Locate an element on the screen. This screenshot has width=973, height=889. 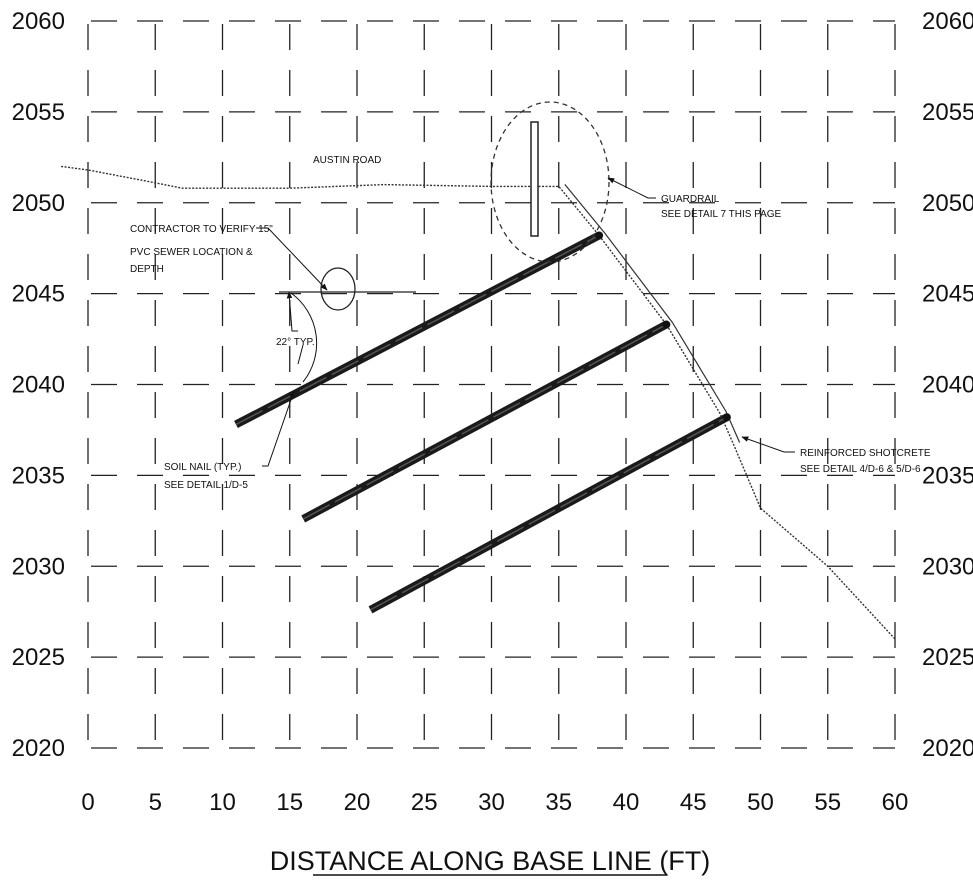
x-tick-label: 55 is located at coordinates (827, 802).